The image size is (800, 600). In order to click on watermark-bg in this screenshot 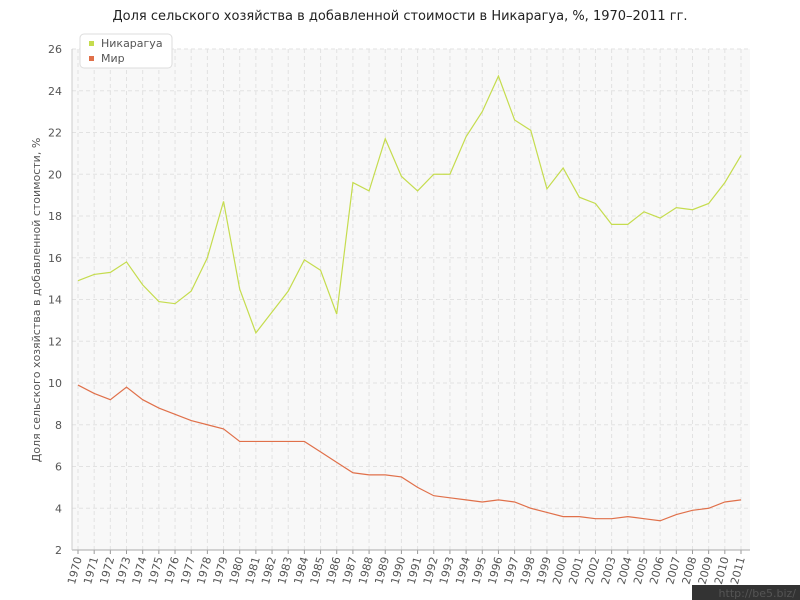, I will do `click(746, 592)`.